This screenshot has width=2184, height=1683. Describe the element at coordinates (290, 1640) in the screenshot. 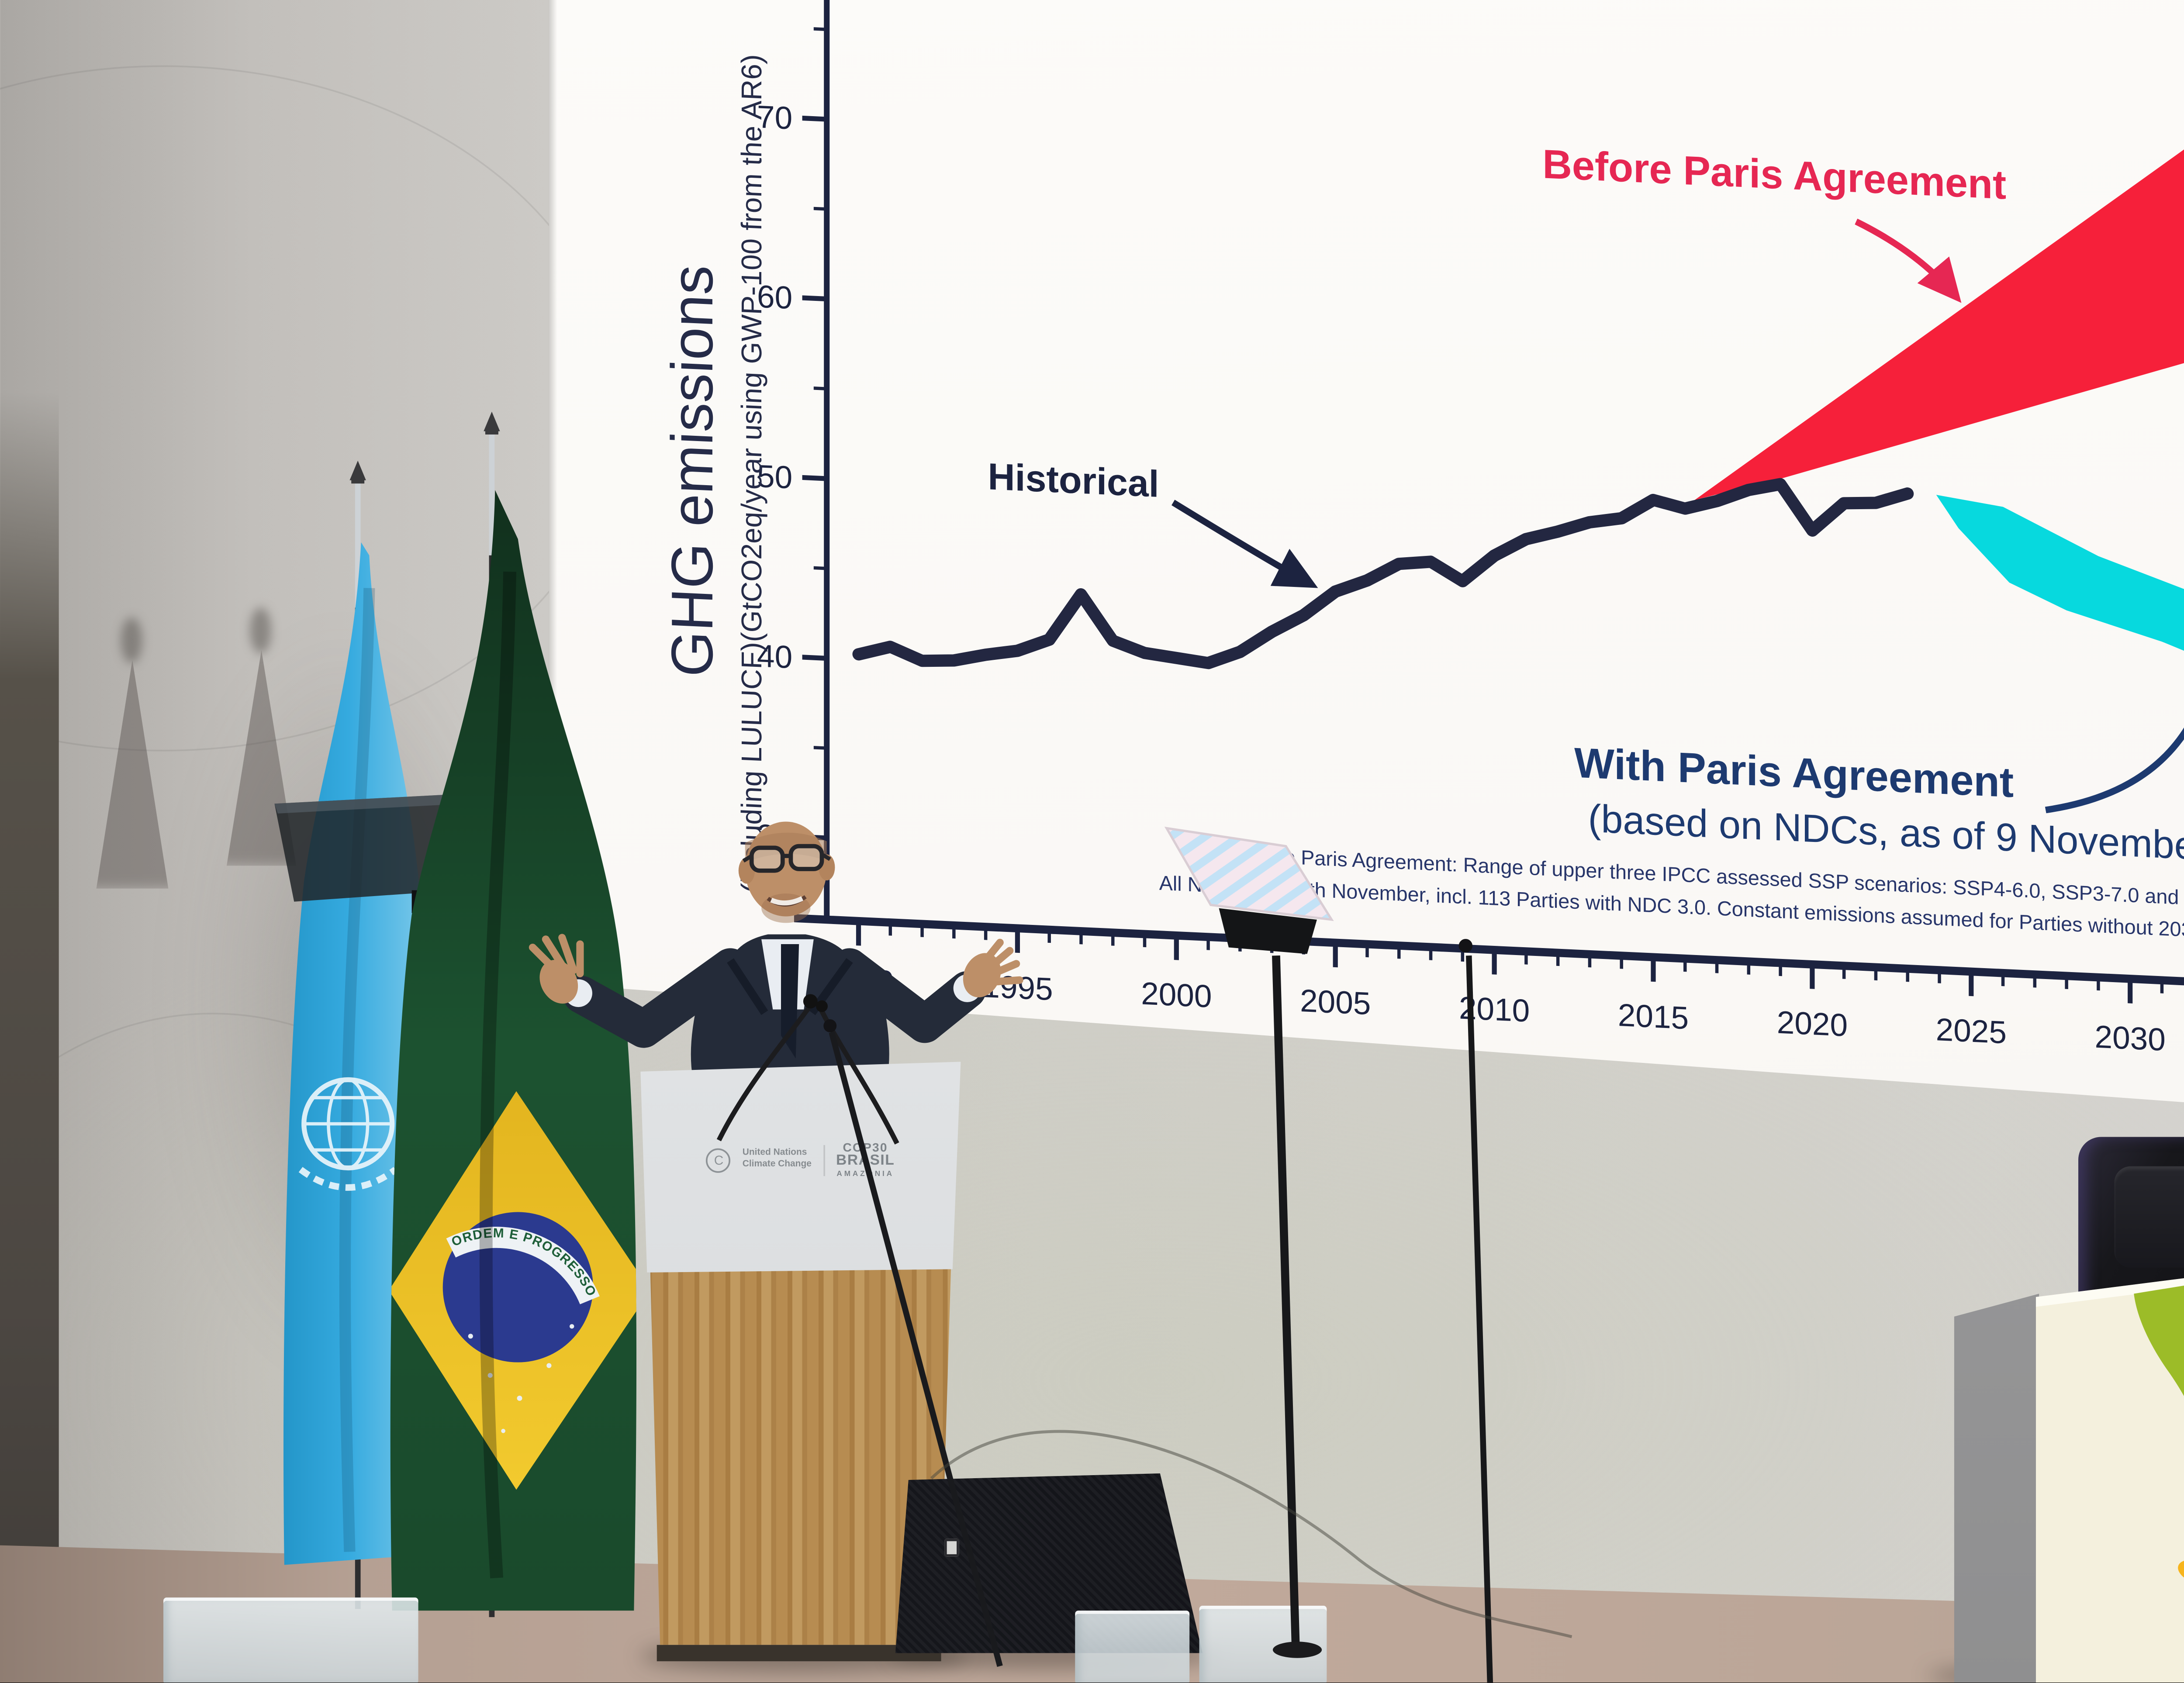

I see `acrylic-flag-base` at that location.